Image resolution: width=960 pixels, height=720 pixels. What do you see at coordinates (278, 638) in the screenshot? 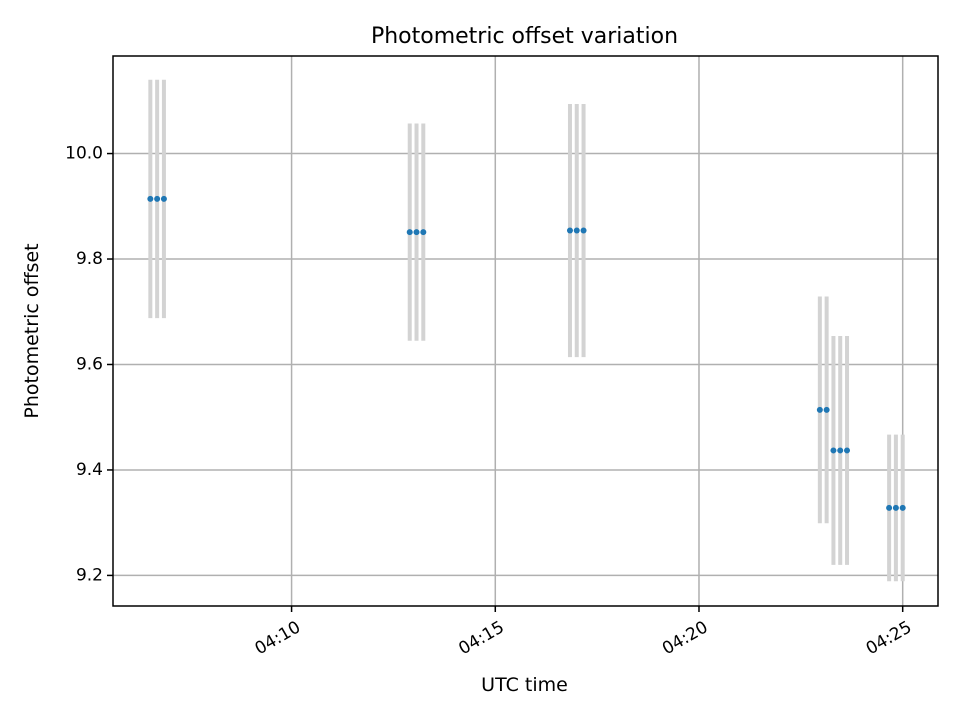
I see `x-tick-label: 04:10` at bounding box center [278, 638].